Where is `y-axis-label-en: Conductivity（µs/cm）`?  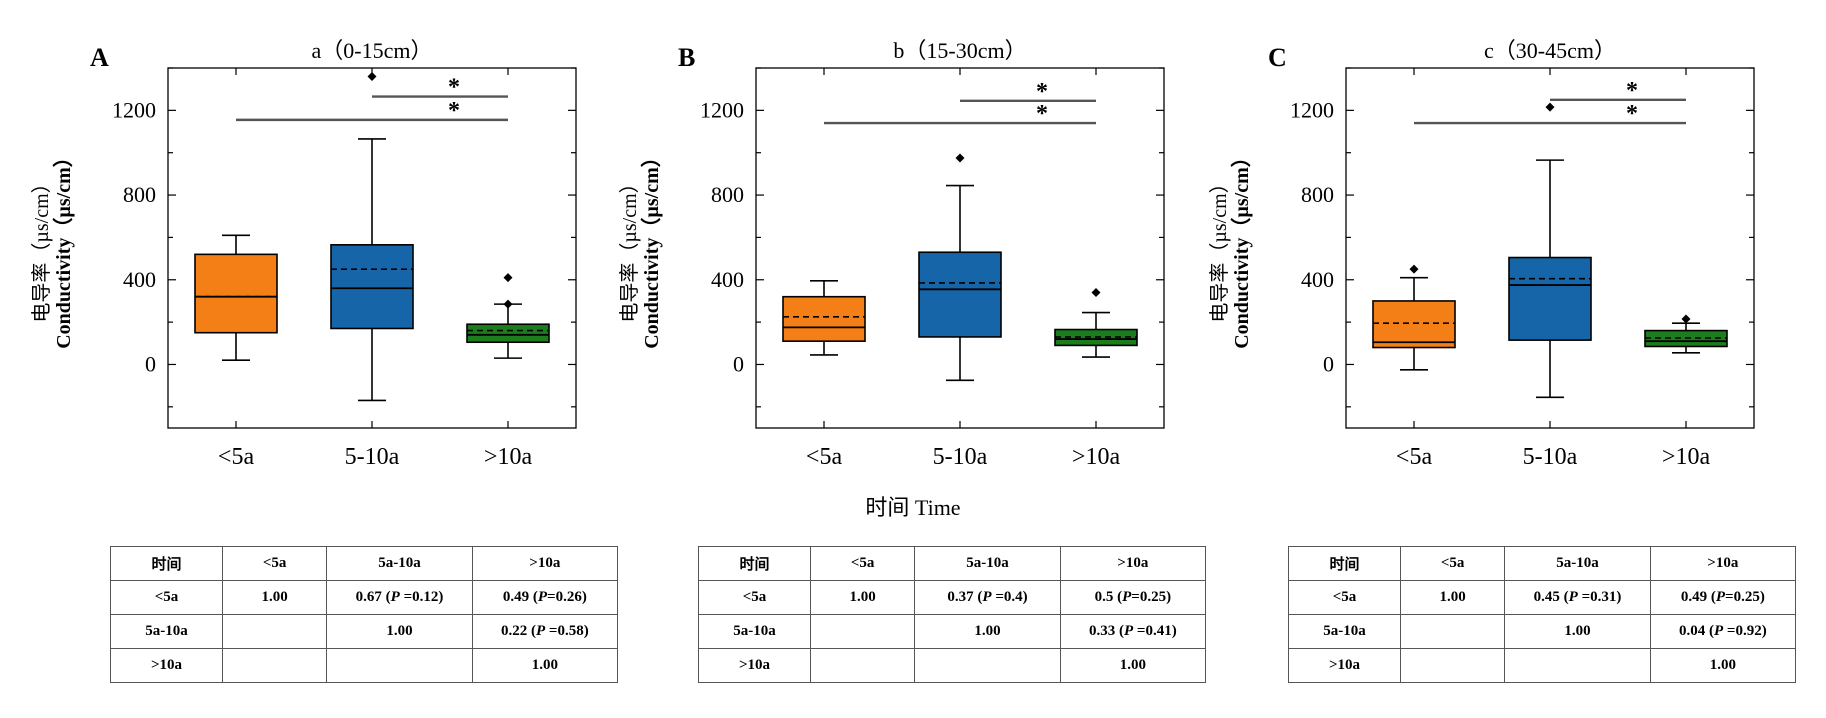
y-axis-label-en: Conductivity（µs/cm） is located at coordinates (63, 248).